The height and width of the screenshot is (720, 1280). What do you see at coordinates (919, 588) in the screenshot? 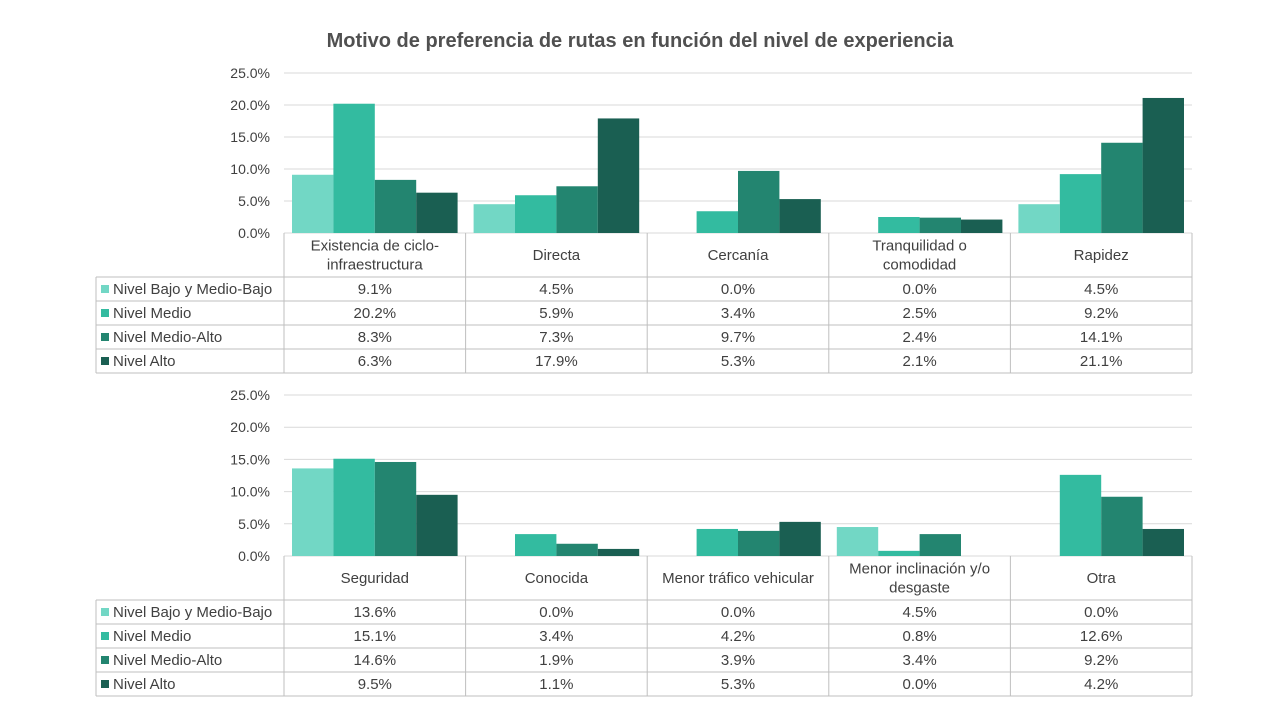
I see `category-label: desgaste` at bounding box center [919, 588].